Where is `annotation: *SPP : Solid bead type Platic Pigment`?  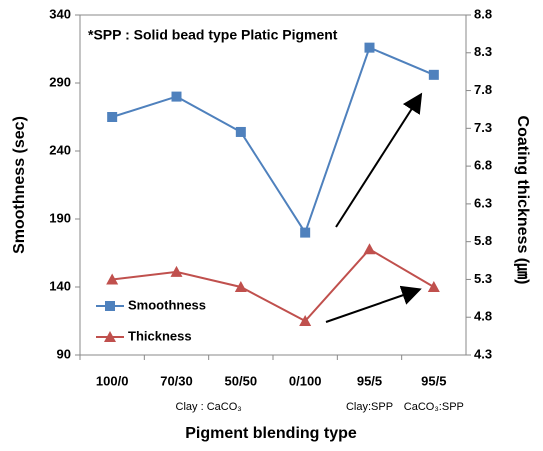 annotation: *SPP : Solid bead type Platic Pigment is located at coordinates (213, 35).